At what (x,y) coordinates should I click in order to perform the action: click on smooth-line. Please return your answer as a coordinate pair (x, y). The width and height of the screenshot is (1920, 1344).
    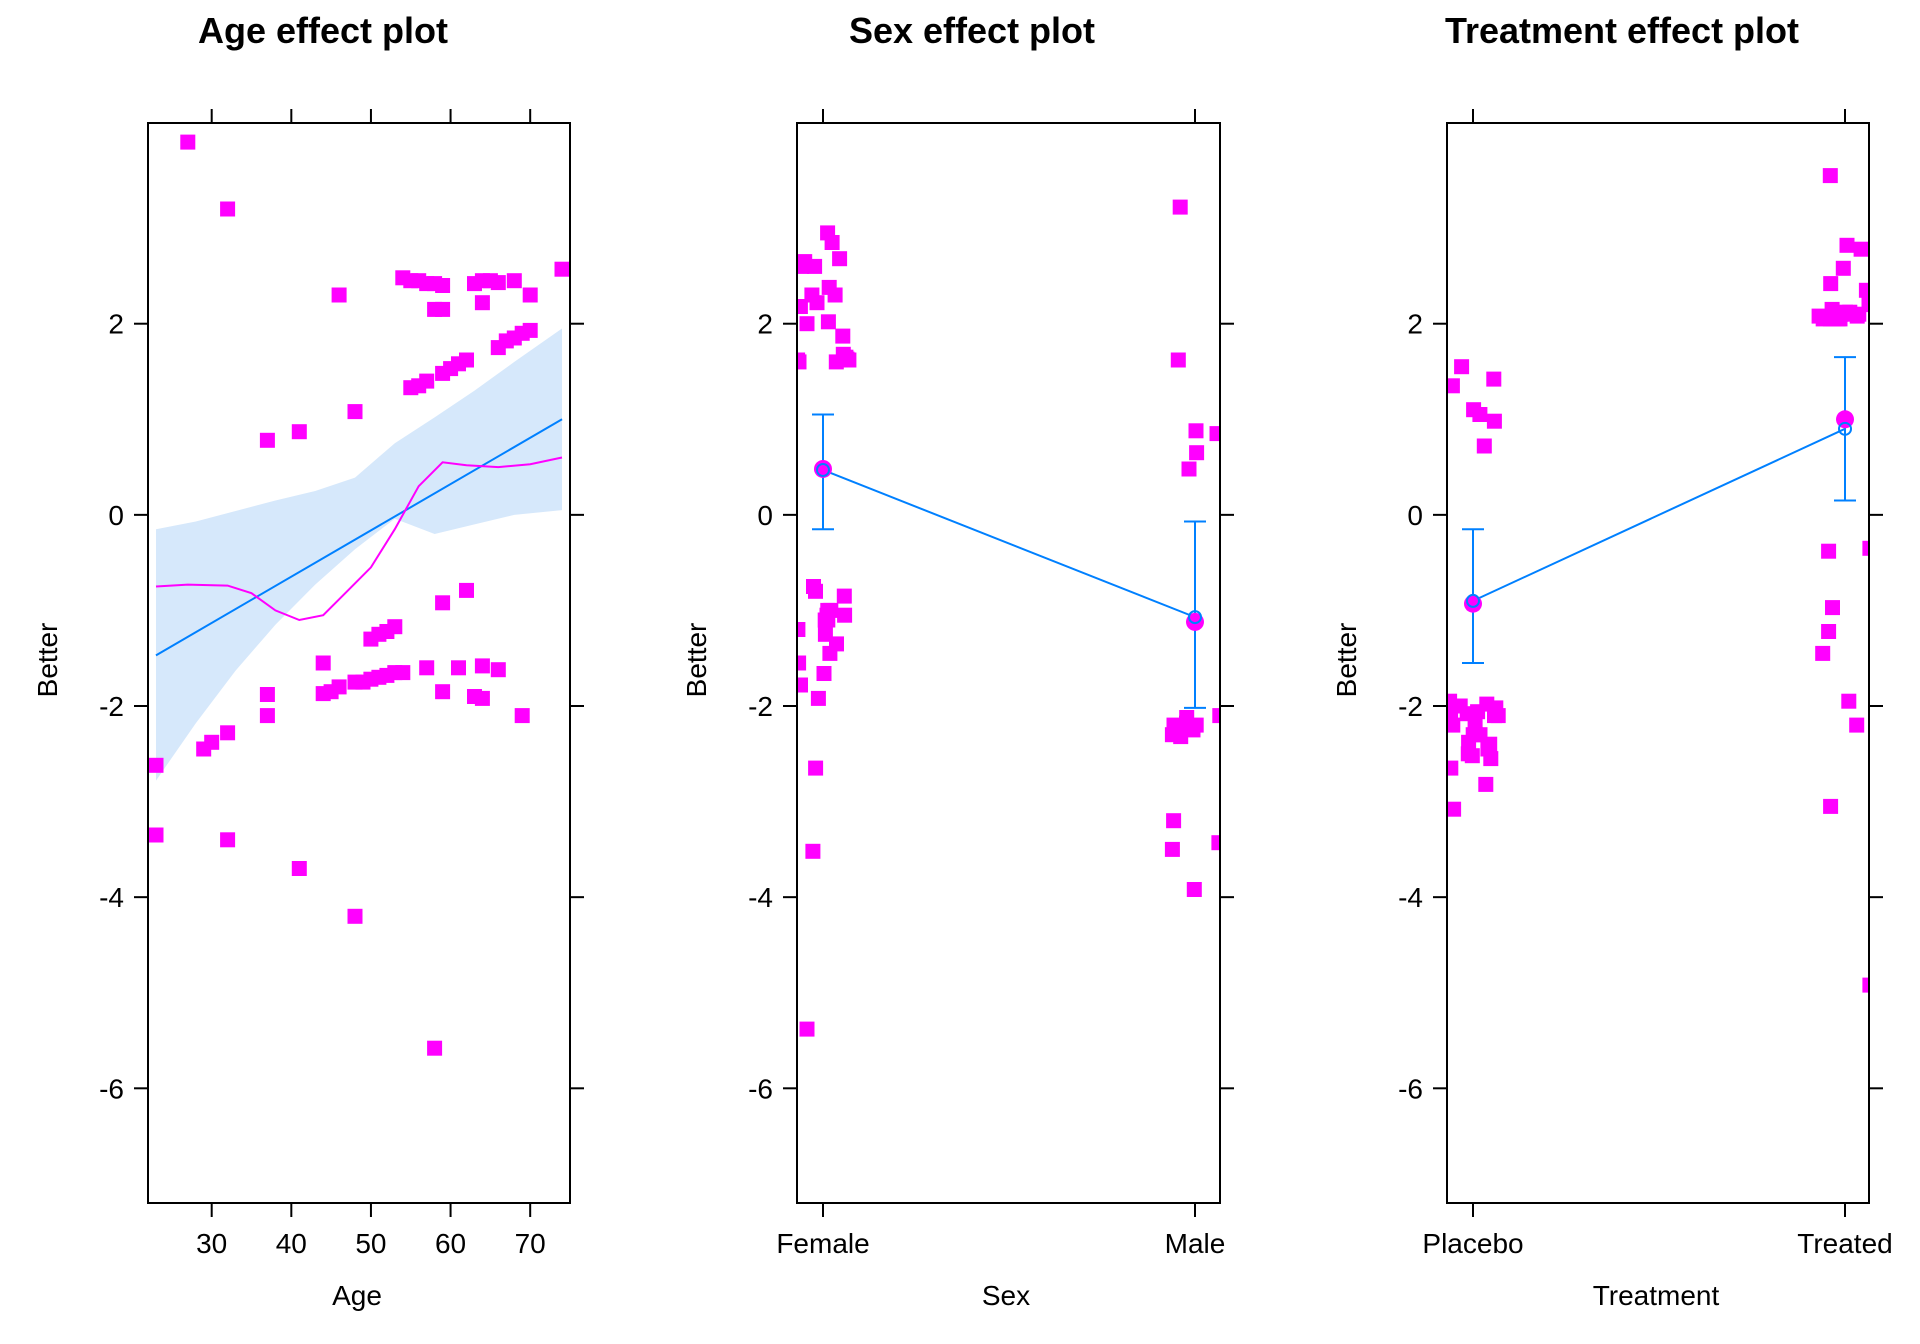
    Looking at the image, I should click on (359, 539).